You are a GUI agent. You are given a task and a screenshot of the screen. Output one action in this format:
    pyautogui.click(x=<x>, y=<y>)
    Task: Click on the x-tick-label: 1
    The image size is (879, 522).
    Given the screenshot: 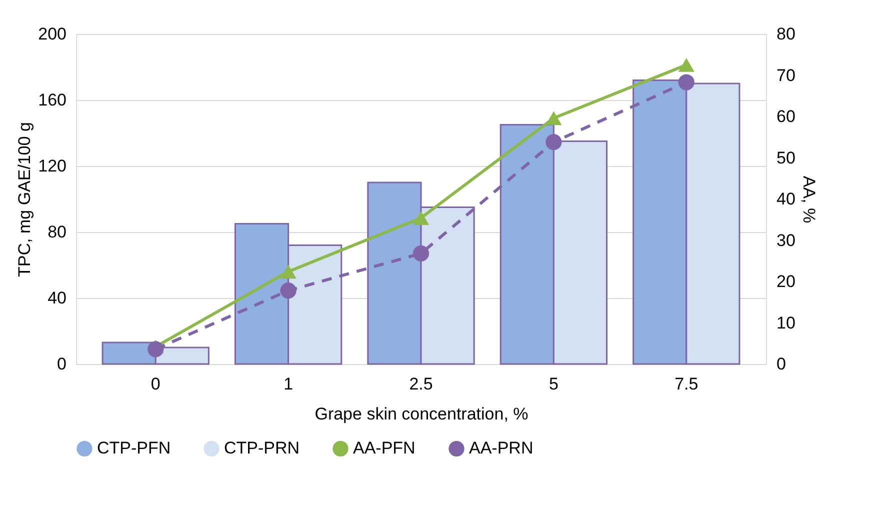 What is the action you would take?
    pyautogui.click(x=289, y=384)
    